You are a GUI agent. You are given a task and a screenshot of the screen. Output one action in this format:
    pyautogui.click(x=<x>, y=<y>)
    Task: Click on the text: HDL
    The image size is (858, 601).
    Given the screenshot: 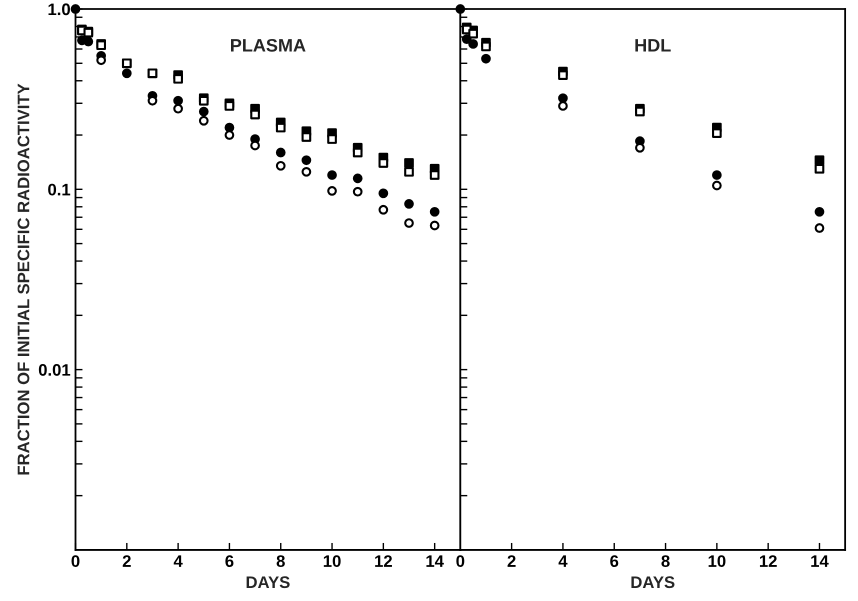 What is the action you would take?
    pyautogui.click(x=653, y=45)
    